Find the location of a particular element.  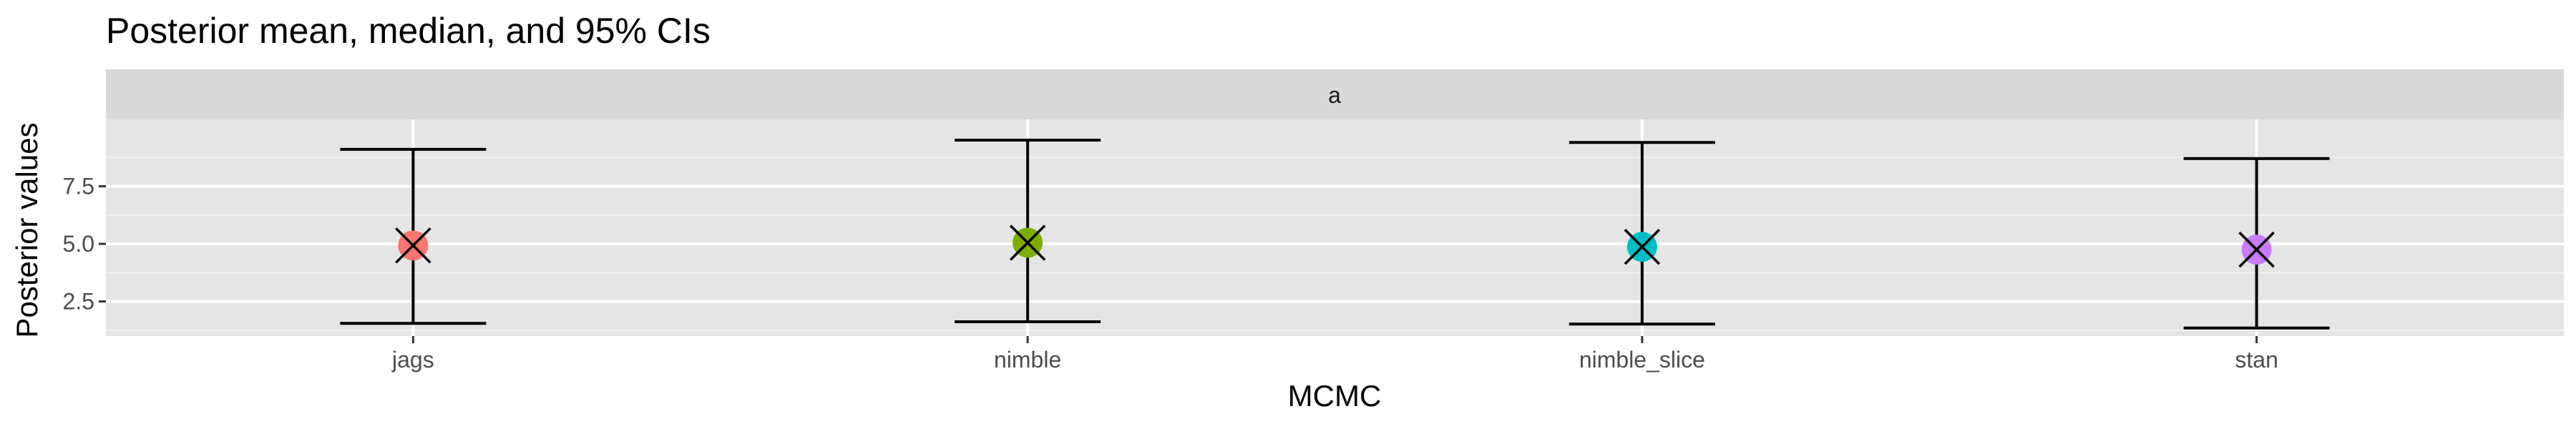

median-cross-jags is located at coordinates (413, 245).